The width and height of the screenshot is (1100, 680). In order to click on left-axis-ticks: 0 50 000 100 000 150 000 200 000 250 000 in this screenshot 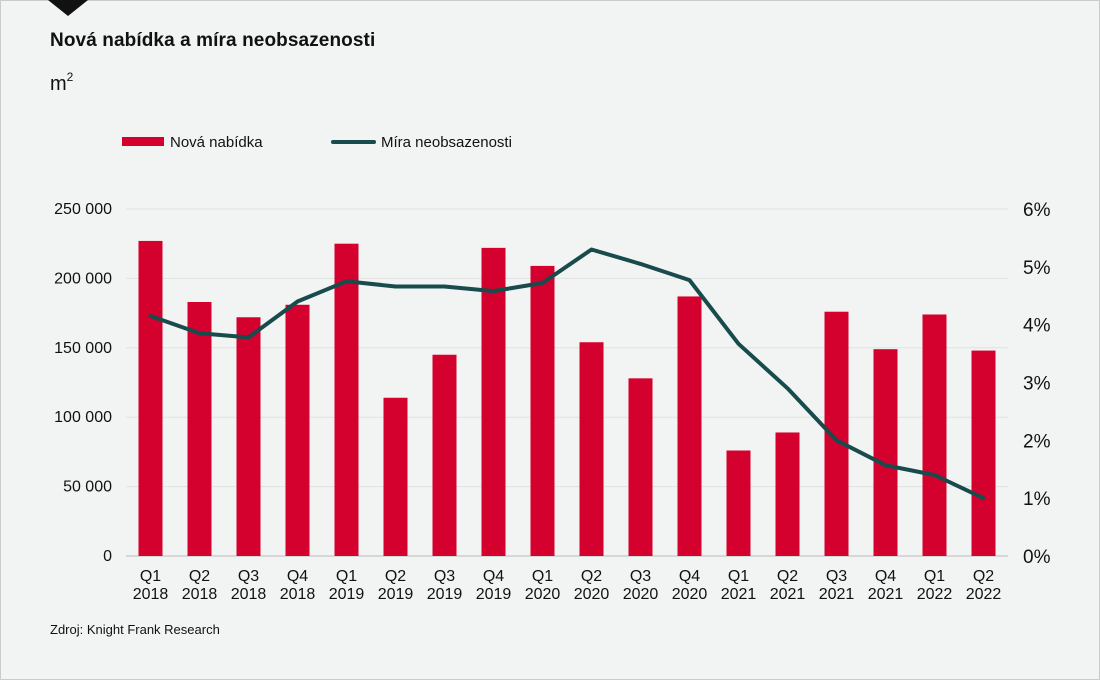, I will do `click(83, 383)`.